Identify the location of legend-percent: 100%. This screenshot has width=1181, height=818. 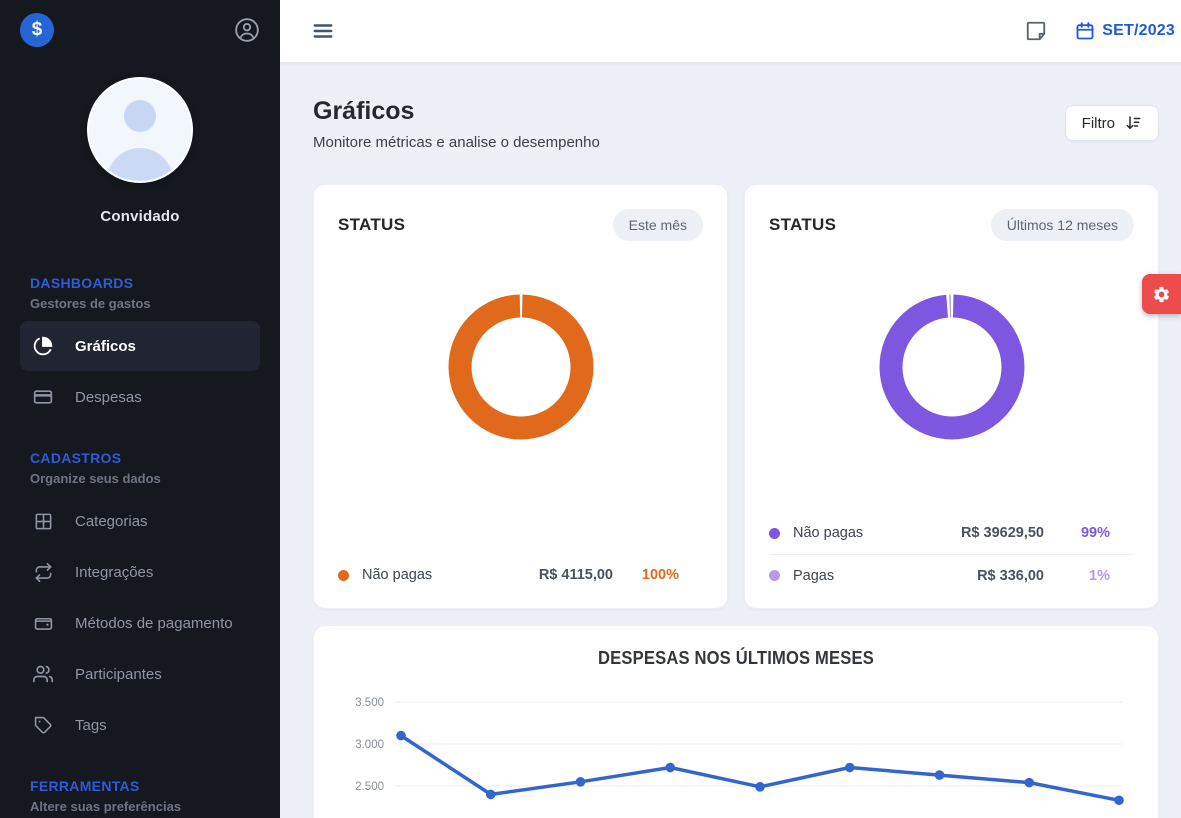
(660, 575).